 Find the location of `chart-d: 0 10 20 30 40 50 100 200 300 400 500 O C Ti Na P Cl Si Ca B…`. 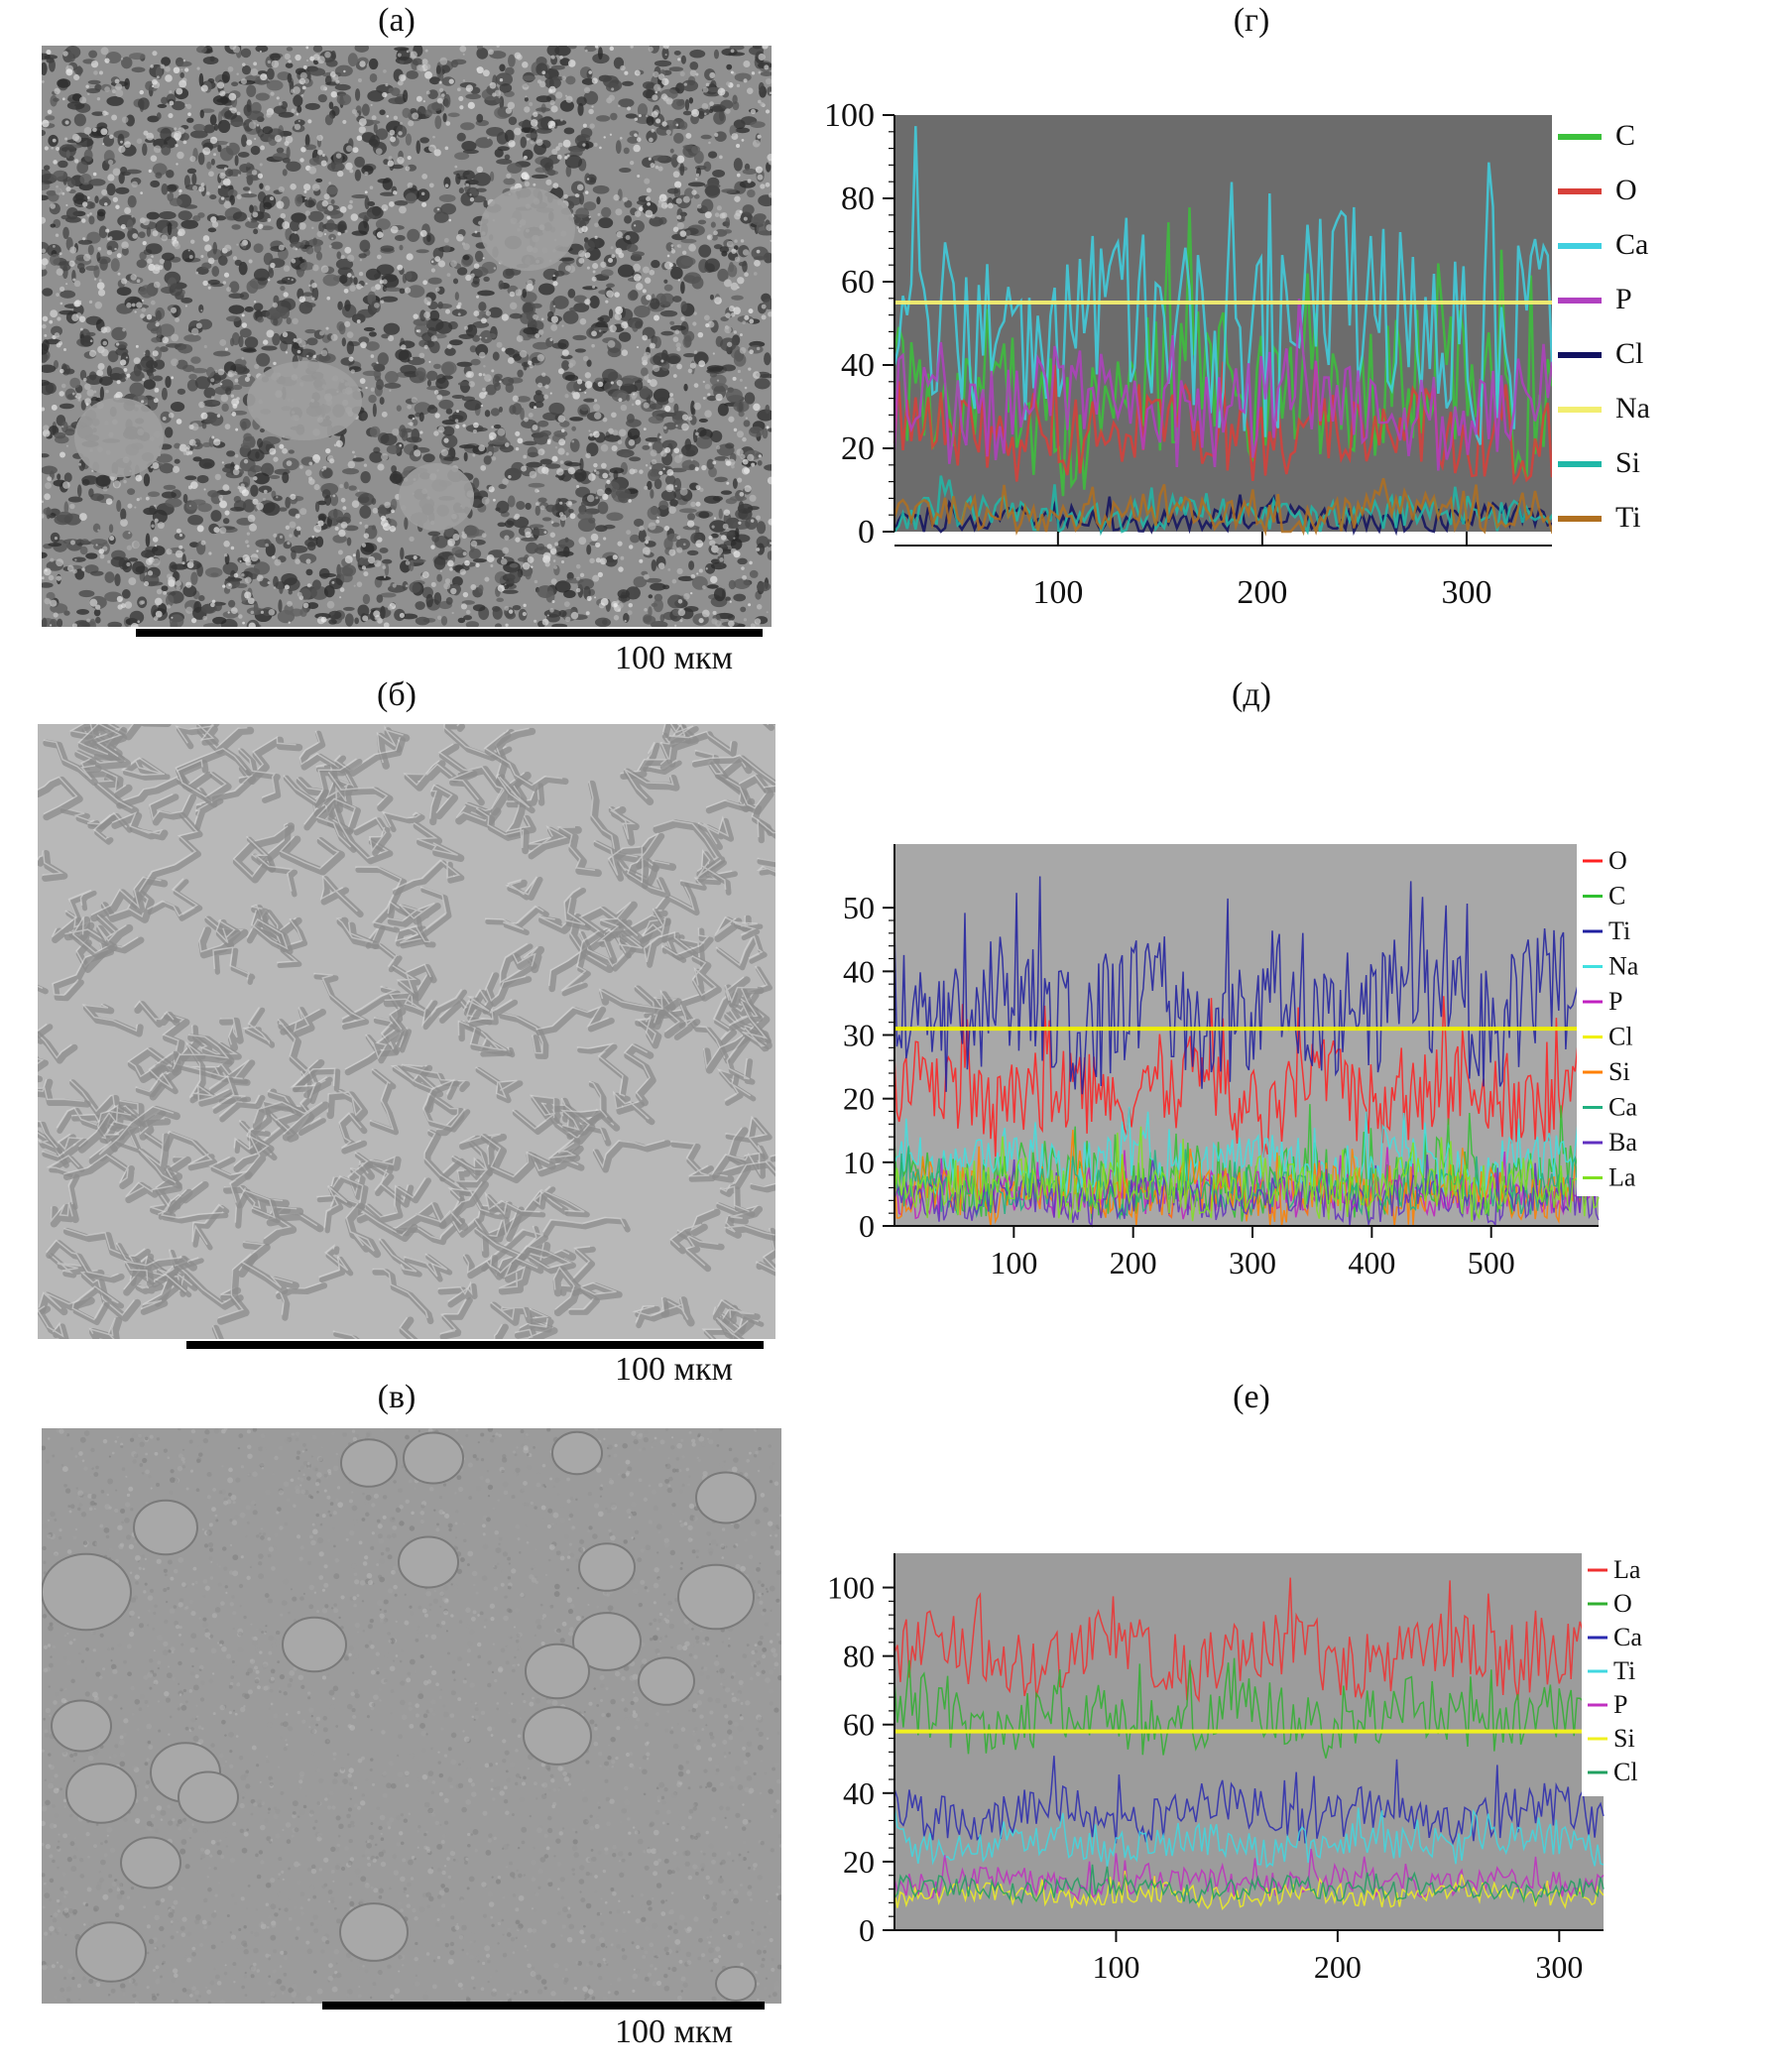

chart-d: 0 10 20 30 40 50 100 200 300 400 500 O C Ti Na P Cl Si Ca B… is located at coordinates (1279, 1076).